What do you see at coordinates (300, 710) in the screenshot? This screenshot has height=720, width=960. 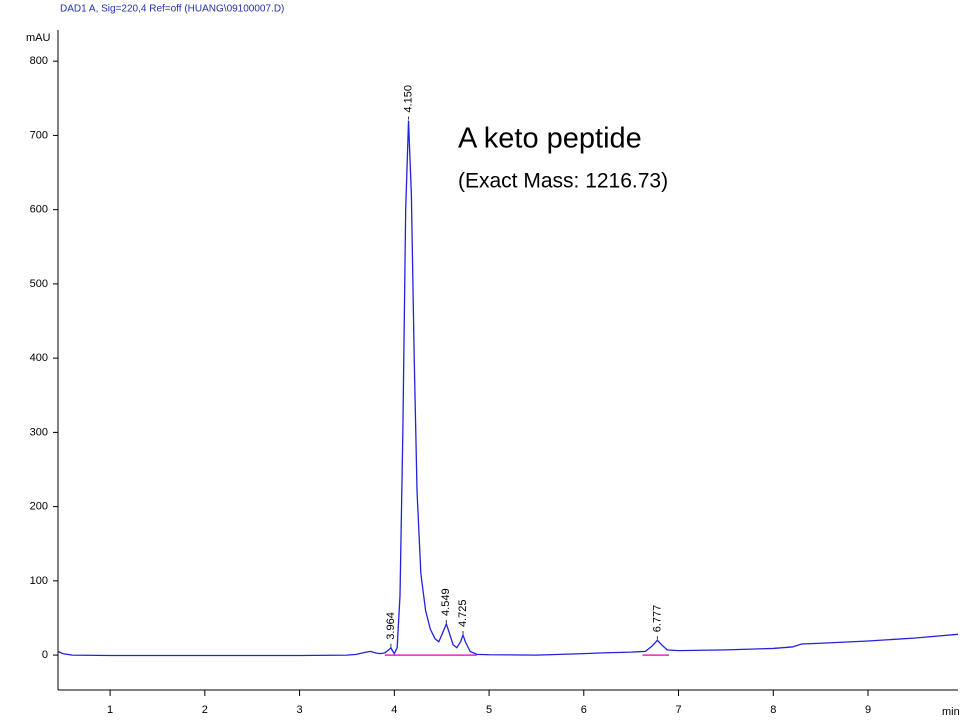 I see `x-tick-label: 3` at bounding box center [300, 710].